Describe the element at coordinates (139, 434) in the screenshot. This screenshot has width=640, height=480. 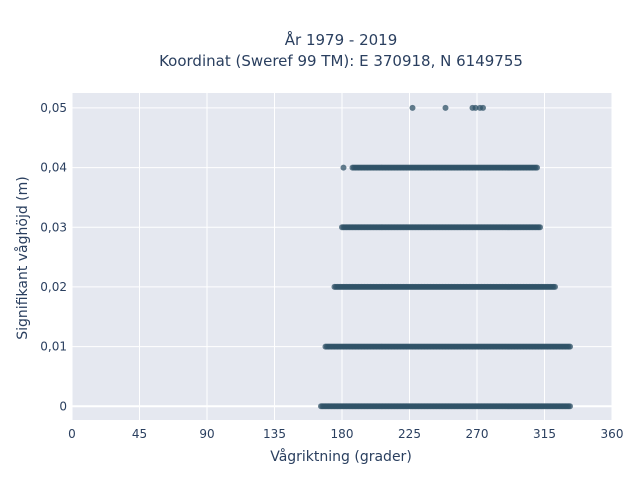
I see `x-tick-label: 45` at that location.